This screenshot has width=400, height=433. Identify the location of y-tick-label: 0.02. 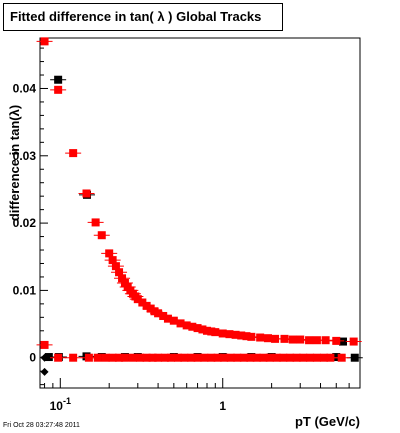
(25, 223).